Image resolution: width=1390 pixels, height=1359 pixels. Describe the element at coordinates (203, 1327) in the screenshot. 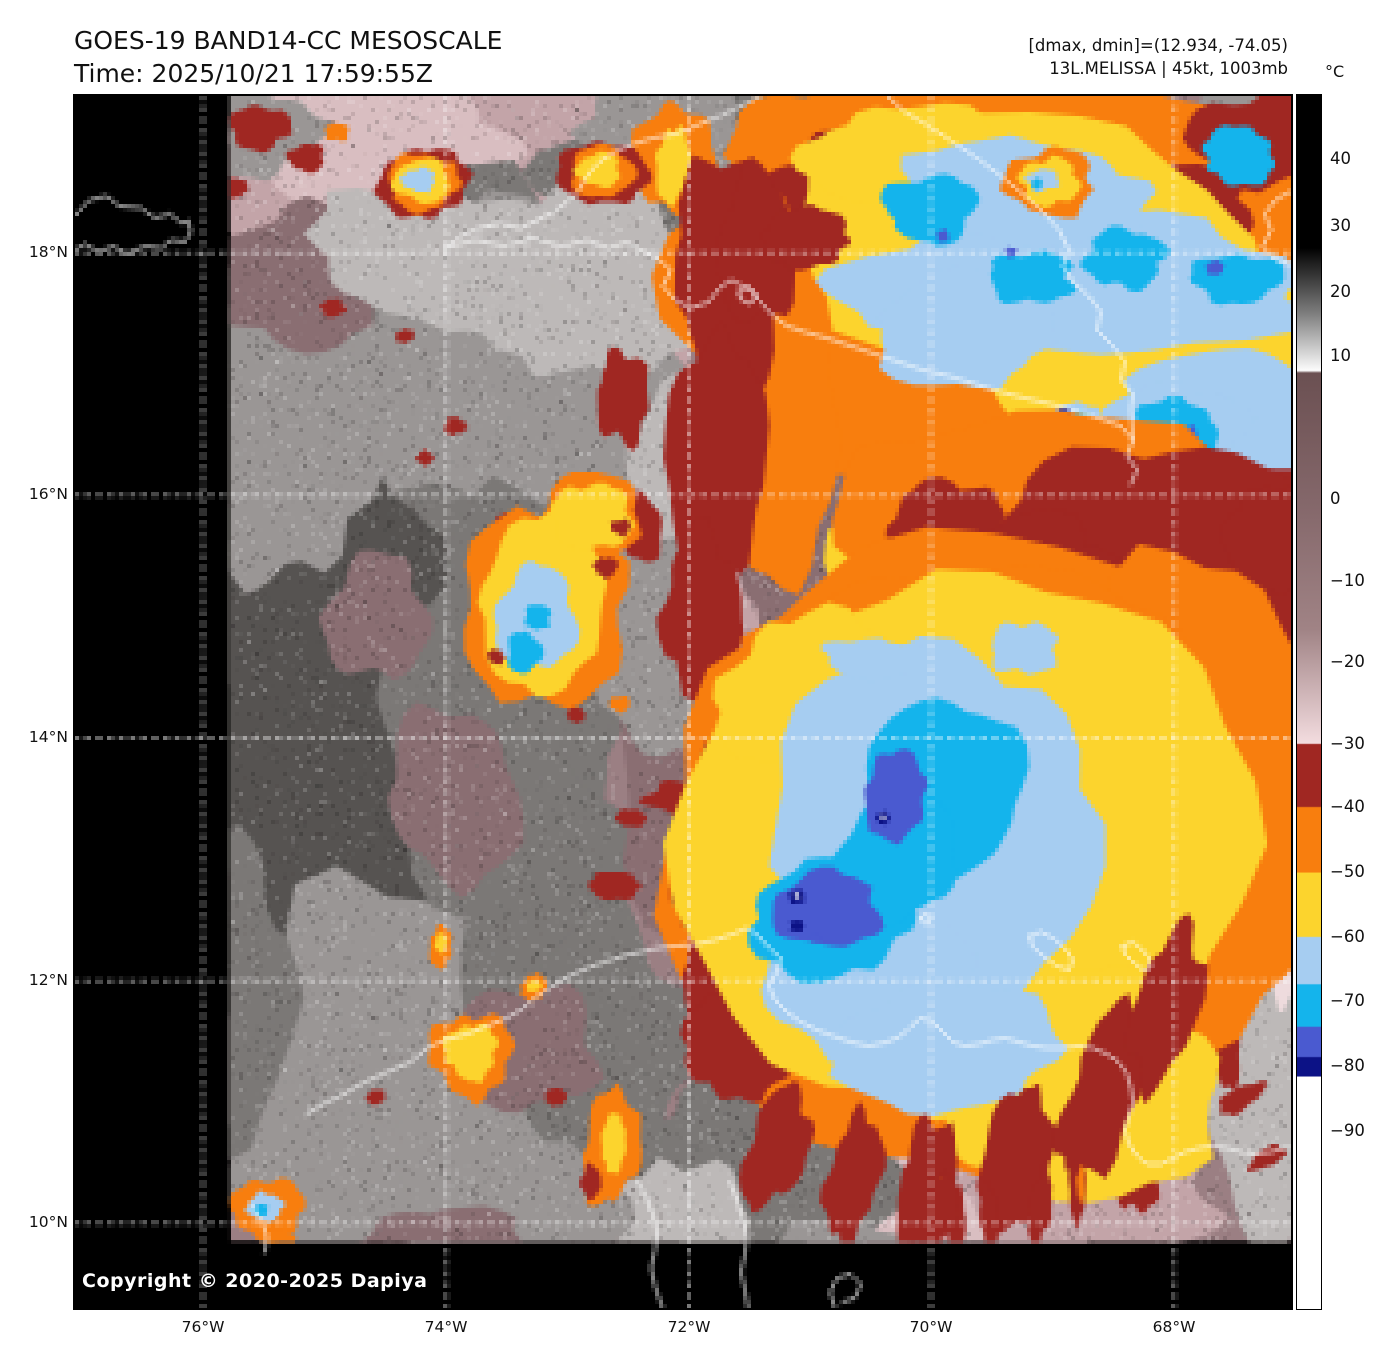

I see `lon-tick-label: 76°W` at that location.